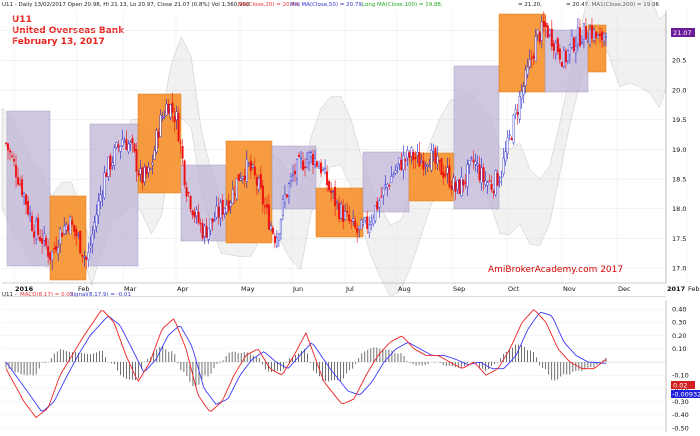  Describe the element at coordinates (459, 289) in the screenshot. I see `date-tick-label: Sep` at that location.